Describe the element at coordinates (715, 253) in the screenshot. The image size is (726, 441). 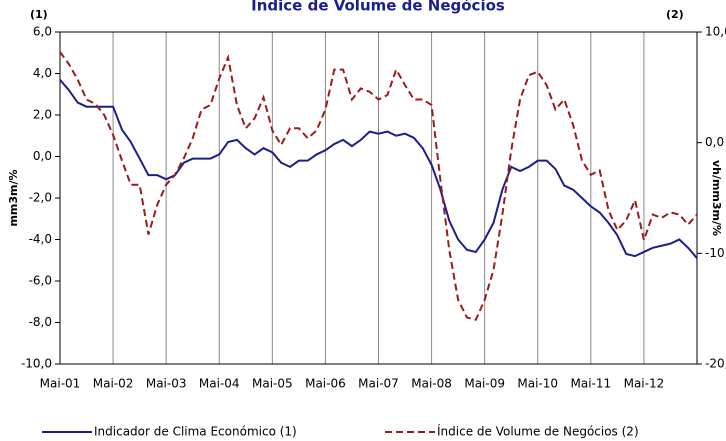
I see `y2-tick-label: -10,0` at that location.